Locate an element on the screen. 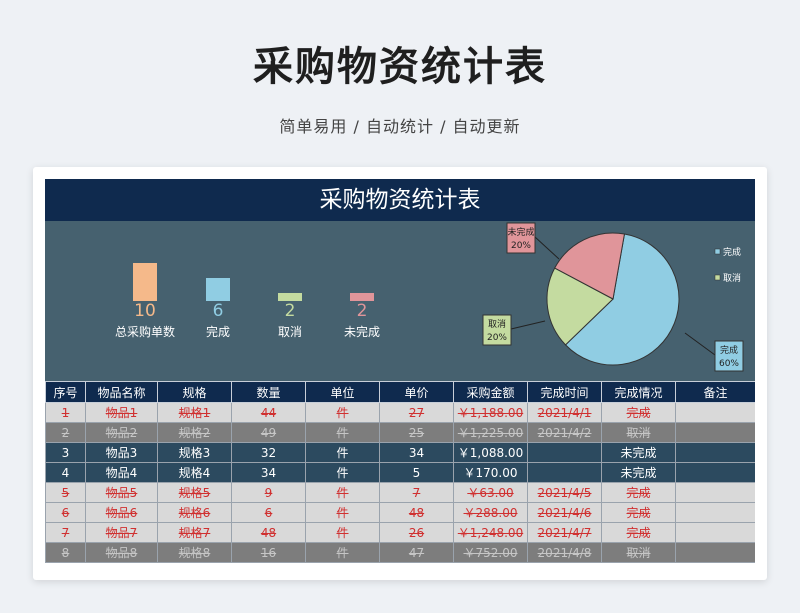  table-cell: 16 is located at coordinates (268, 552).